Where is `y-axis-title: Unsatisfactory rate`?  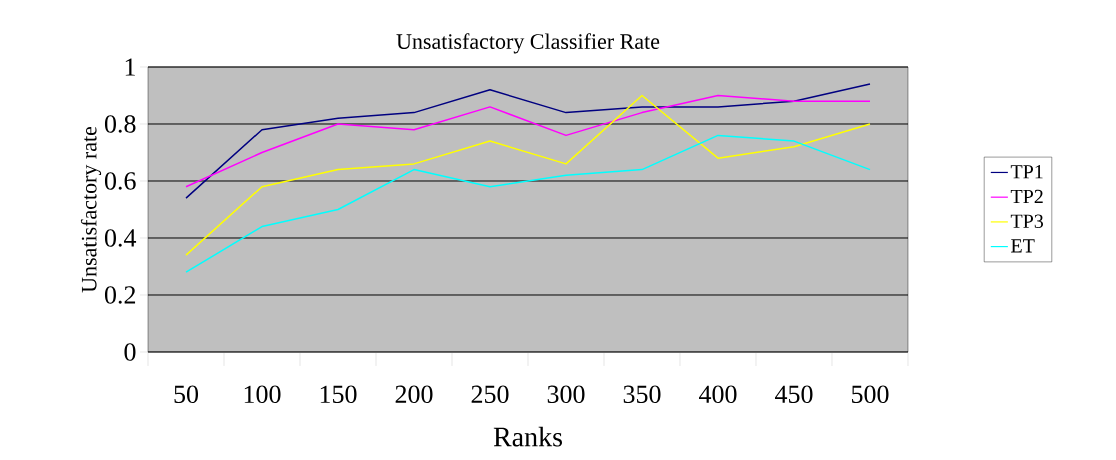
y-axis-title: Unsatisfactory rate is located at coordinates (91, 209).